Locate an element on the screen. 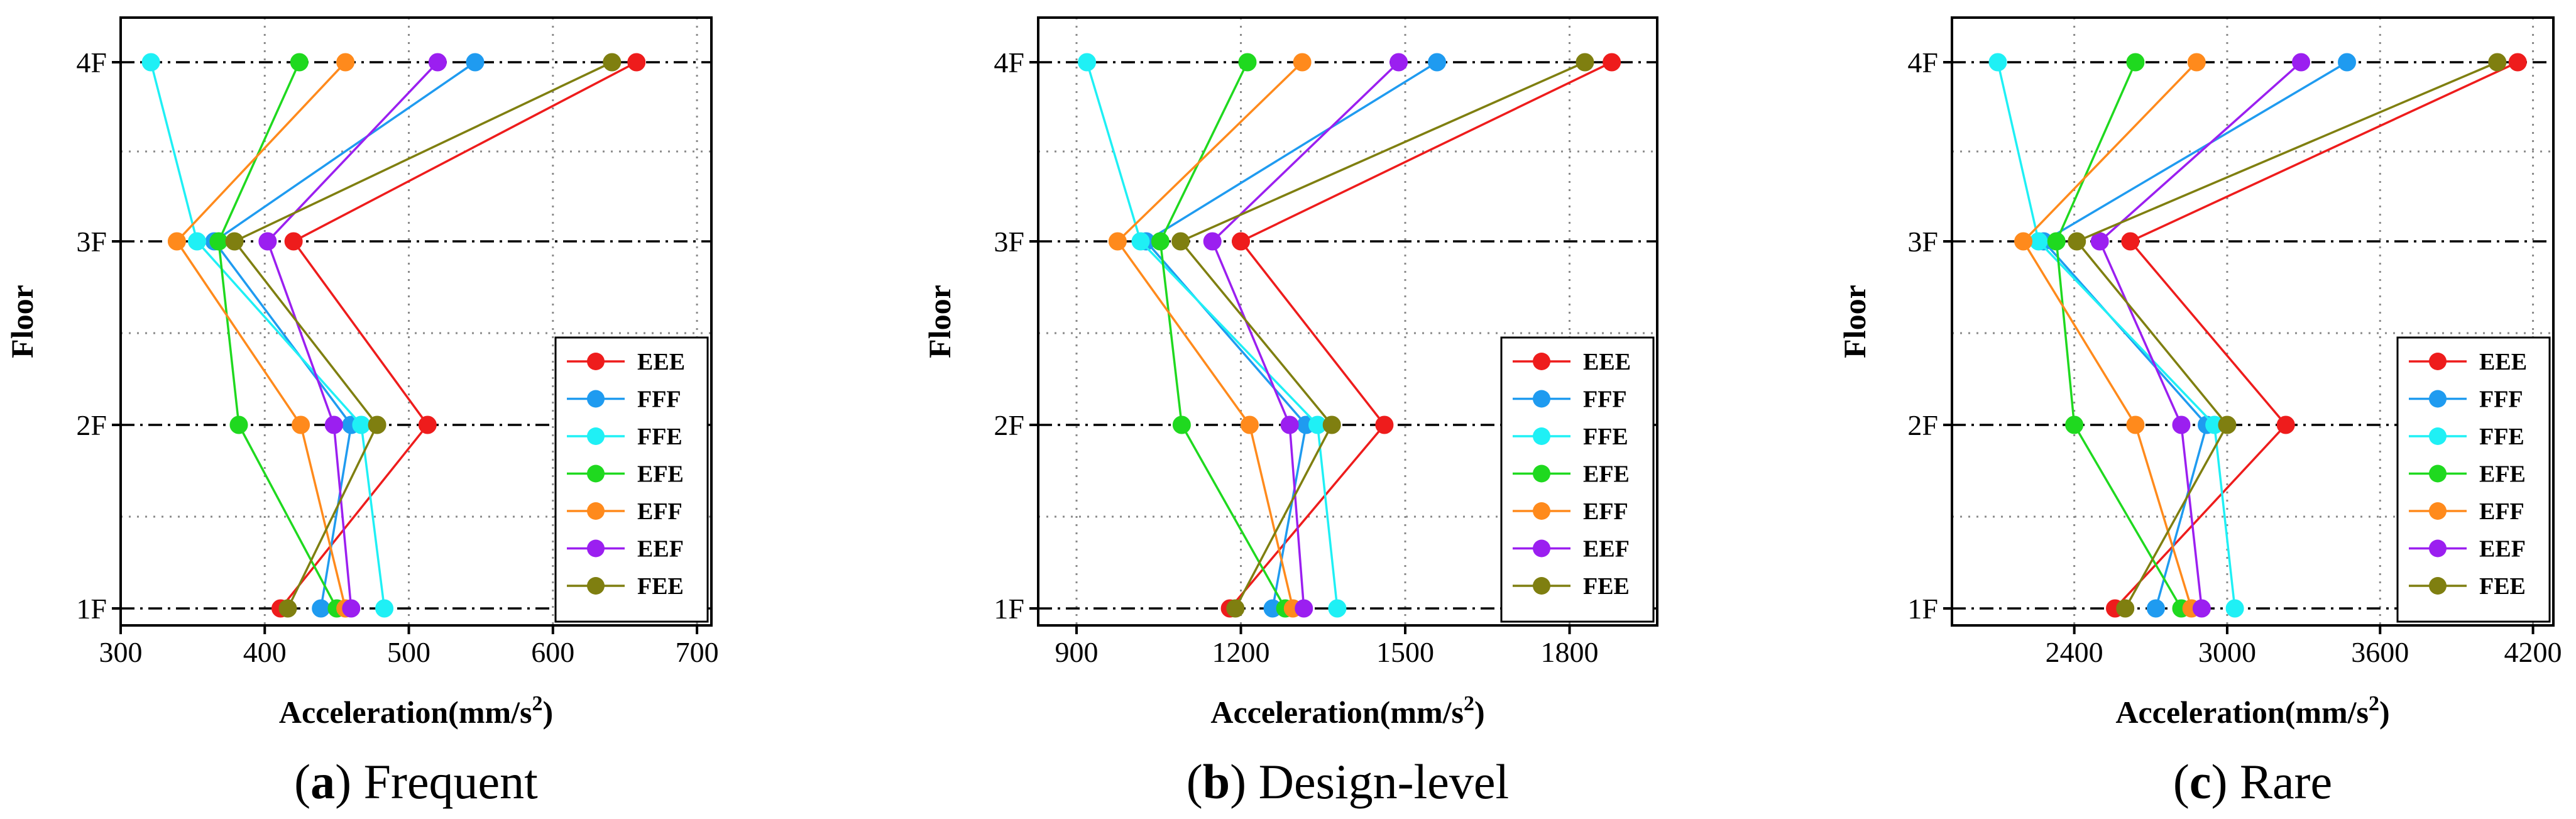  x-tick-label: 1500 is located at coordinates (1405, 652).